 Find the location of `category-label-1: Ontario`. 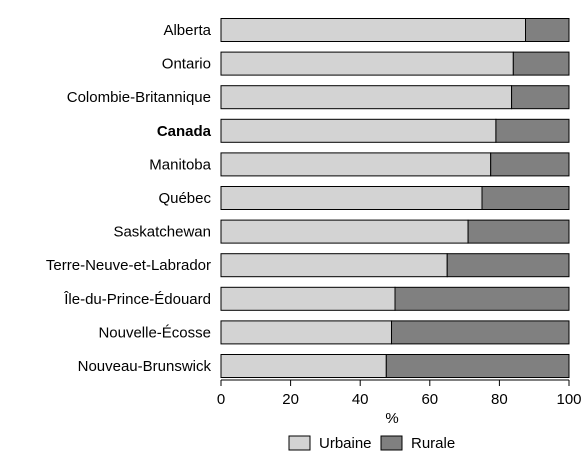

category-label-1: Ontario is located at coordinates (186, 64).